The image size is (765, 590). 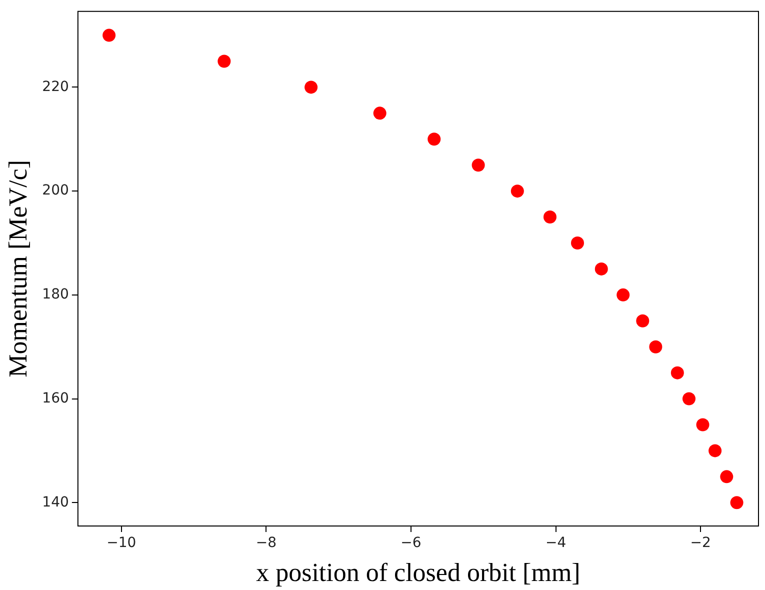 What do you see at coordinates (55, 86) in the screenshot?
I see `y-tick-label: 220` at bounding box center [55, 86].